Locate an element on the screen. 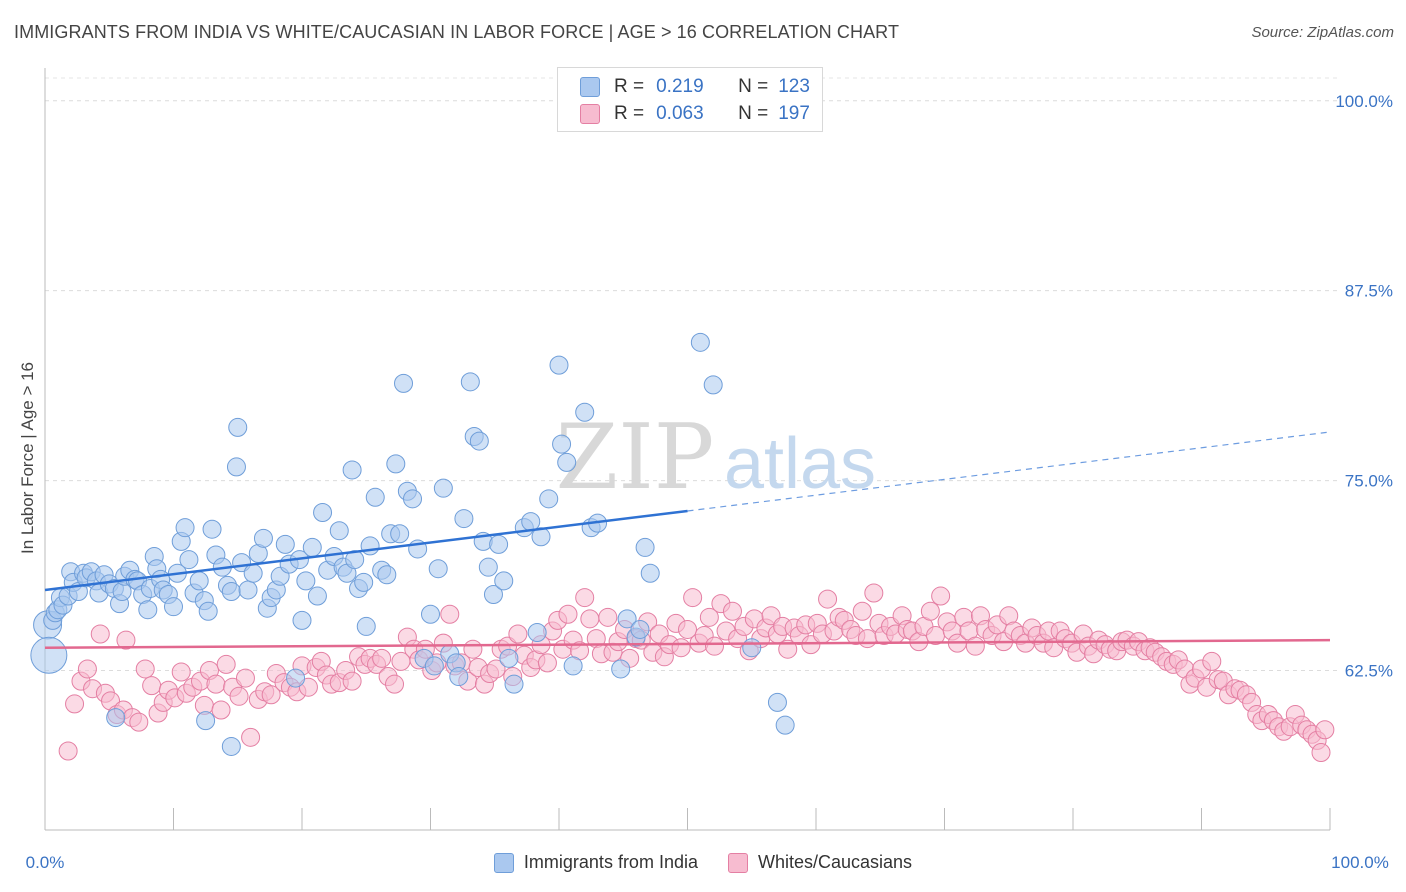 The width and height of the screenshot is (1406, 892). watermark-zip: ZIP is located at coordinates (635, 457).